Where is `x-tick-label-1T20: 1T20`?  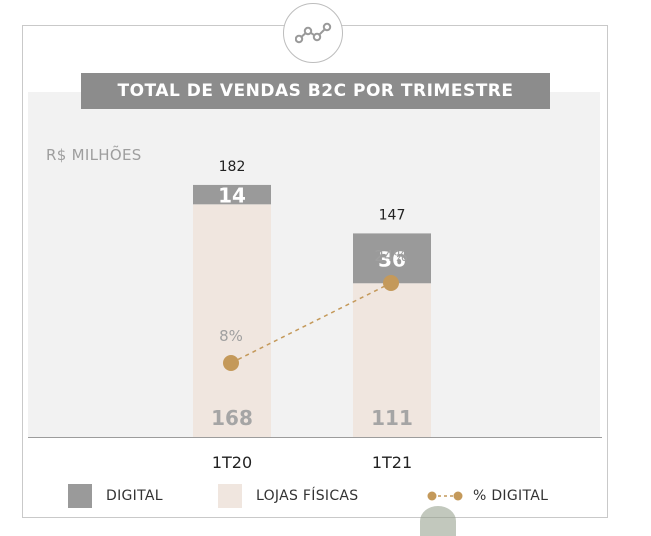
x-tick-label-1T20: 1T20 is located at coordinates (232, 462).